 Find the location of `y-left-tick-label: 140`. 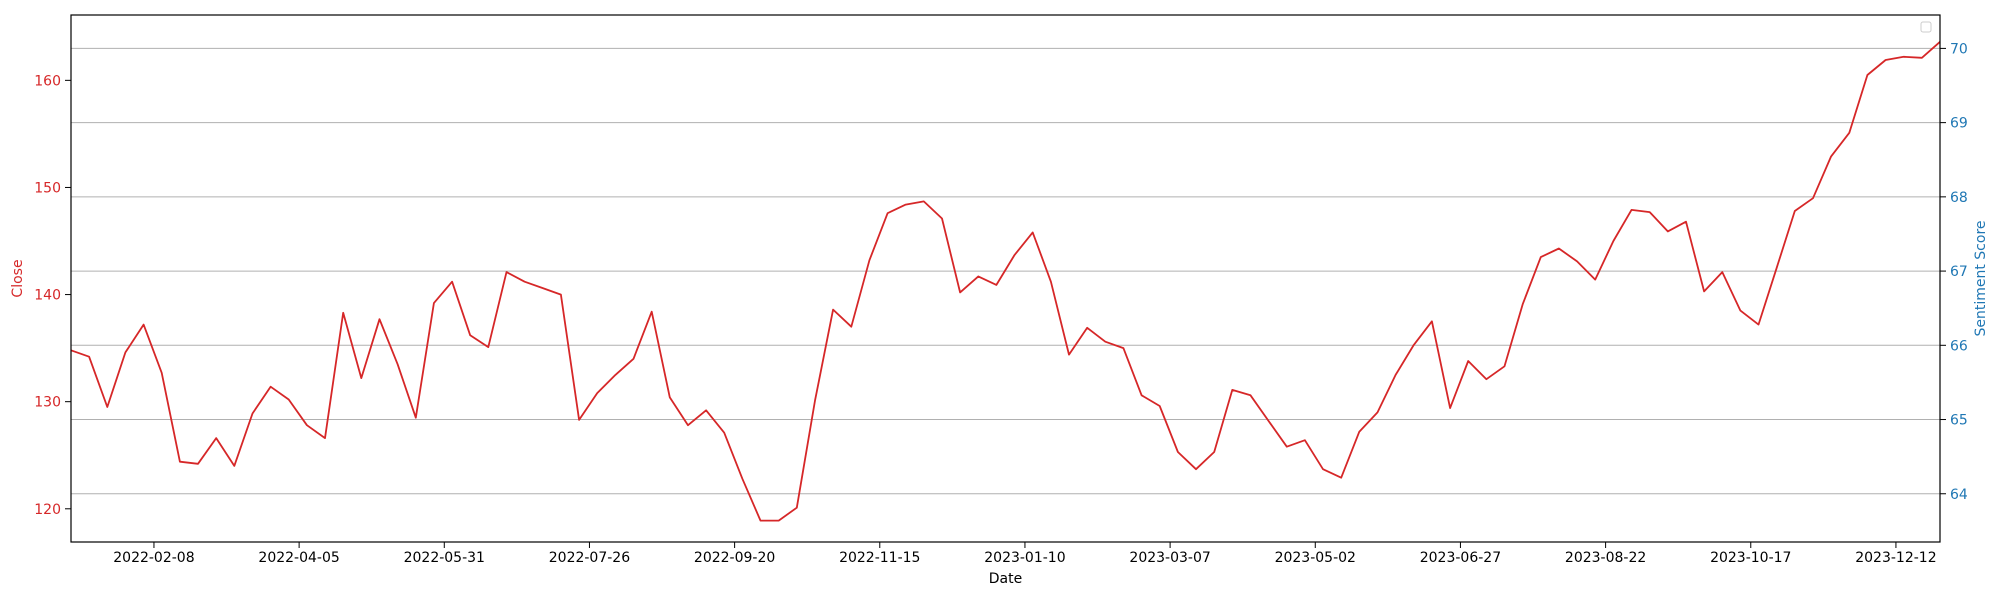

y-left-tick-label: 140 is located at coordinates (47, 296).